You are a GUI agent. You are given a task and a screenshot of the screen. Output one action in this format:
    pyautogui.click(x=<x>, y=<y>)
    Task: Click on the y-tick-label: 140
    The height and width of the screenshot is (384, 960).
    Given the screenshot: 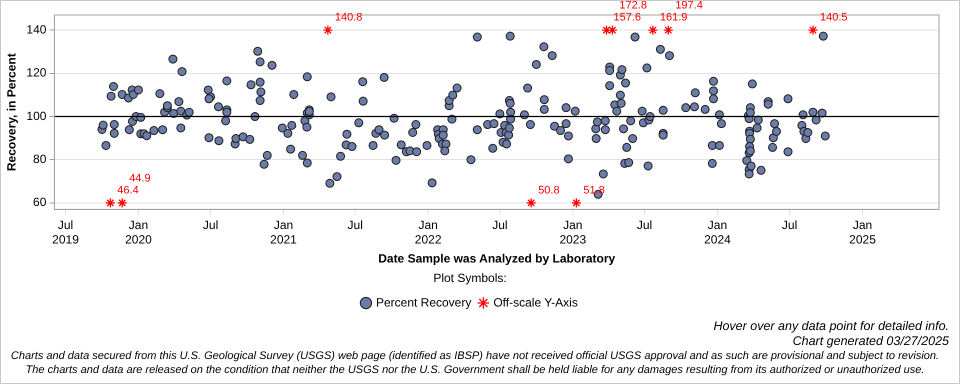 What is the action you would take?
    pyautogui.click(x=36, y=29)
    